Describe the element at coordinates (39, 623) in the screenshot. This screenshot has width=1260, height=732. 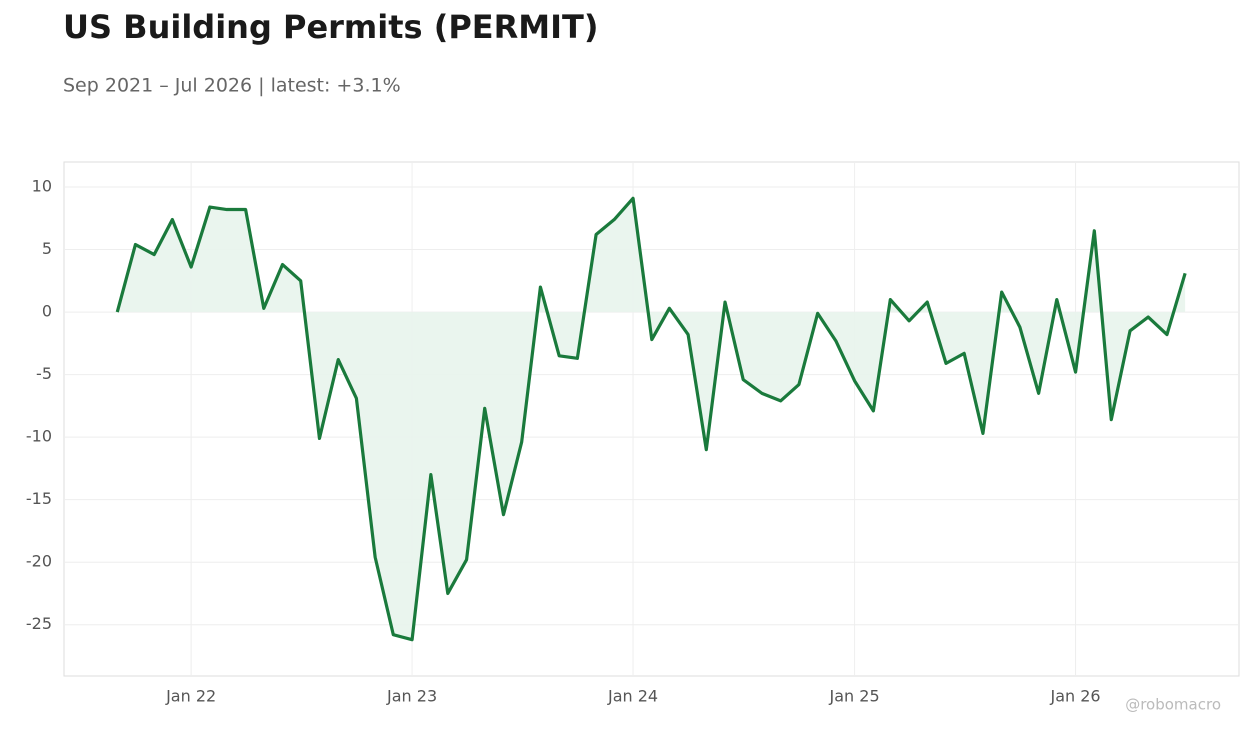
I see `y-tick-label: -25` at that location.